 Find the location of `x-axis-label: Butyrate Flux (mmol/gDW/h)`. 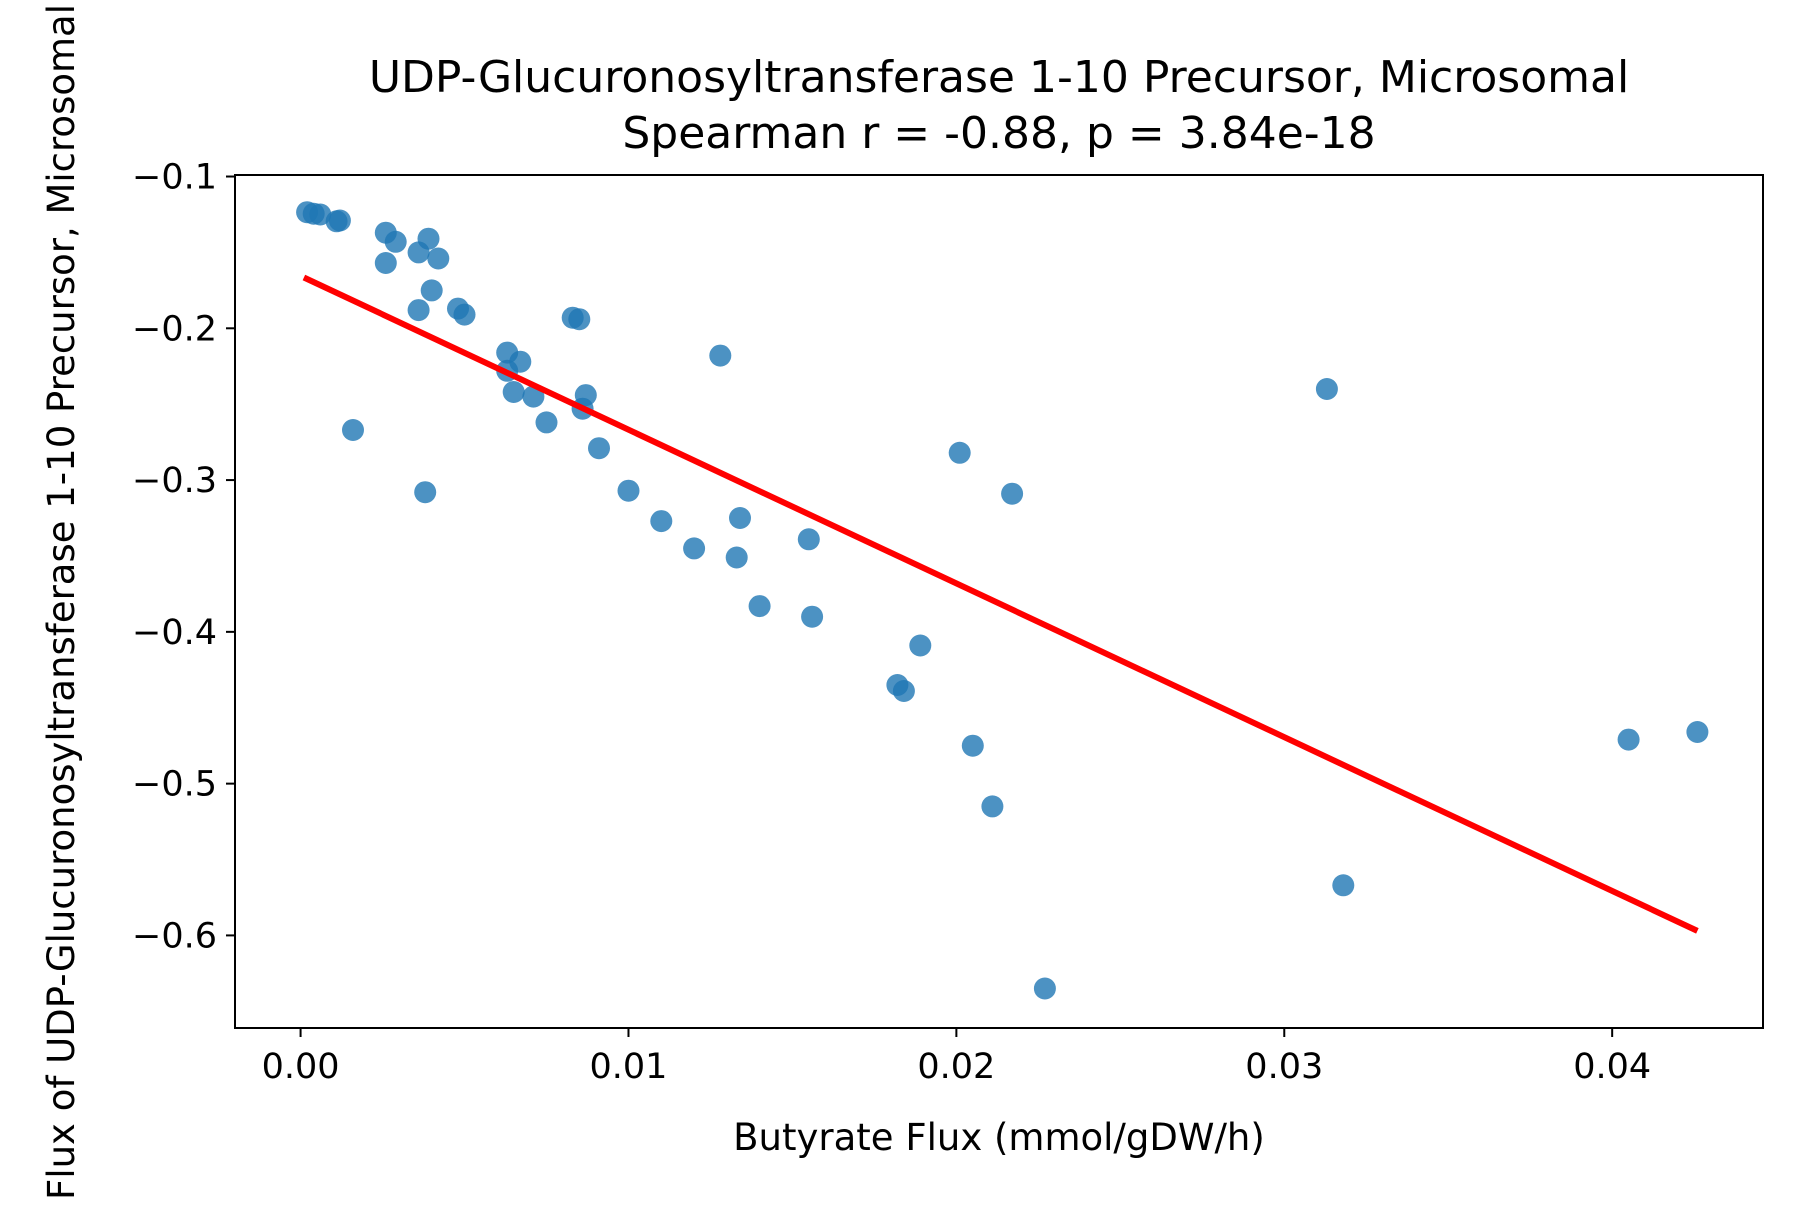

x-axis-label: Butyrate Flux (mmol/gDW/h) is located at coordinates (999, 1137).